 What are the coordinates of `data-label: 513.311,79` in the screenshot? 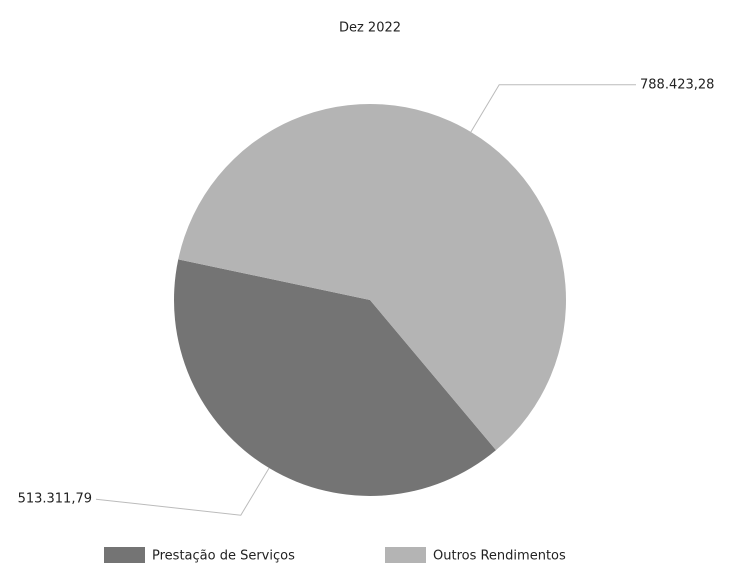 It's located at (55, 499).